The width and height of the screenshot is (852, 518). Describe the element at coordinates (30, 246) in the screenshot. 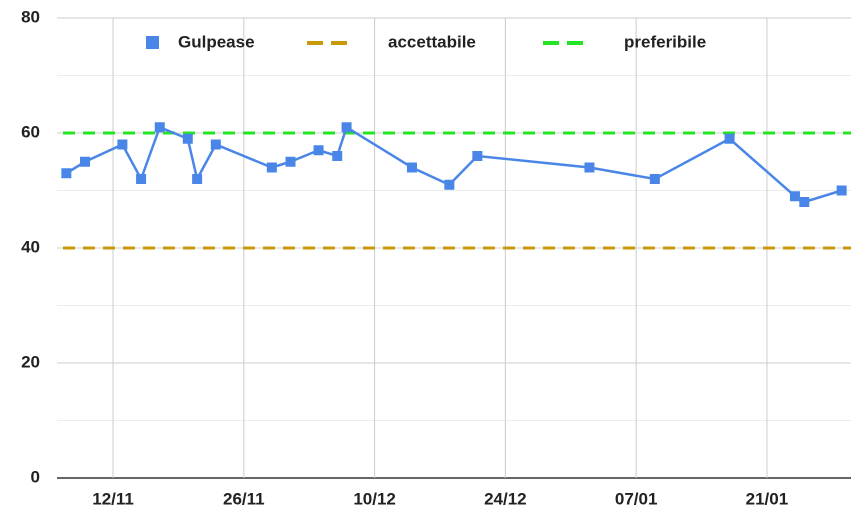

I see `y-tick-label: 40` at that location.